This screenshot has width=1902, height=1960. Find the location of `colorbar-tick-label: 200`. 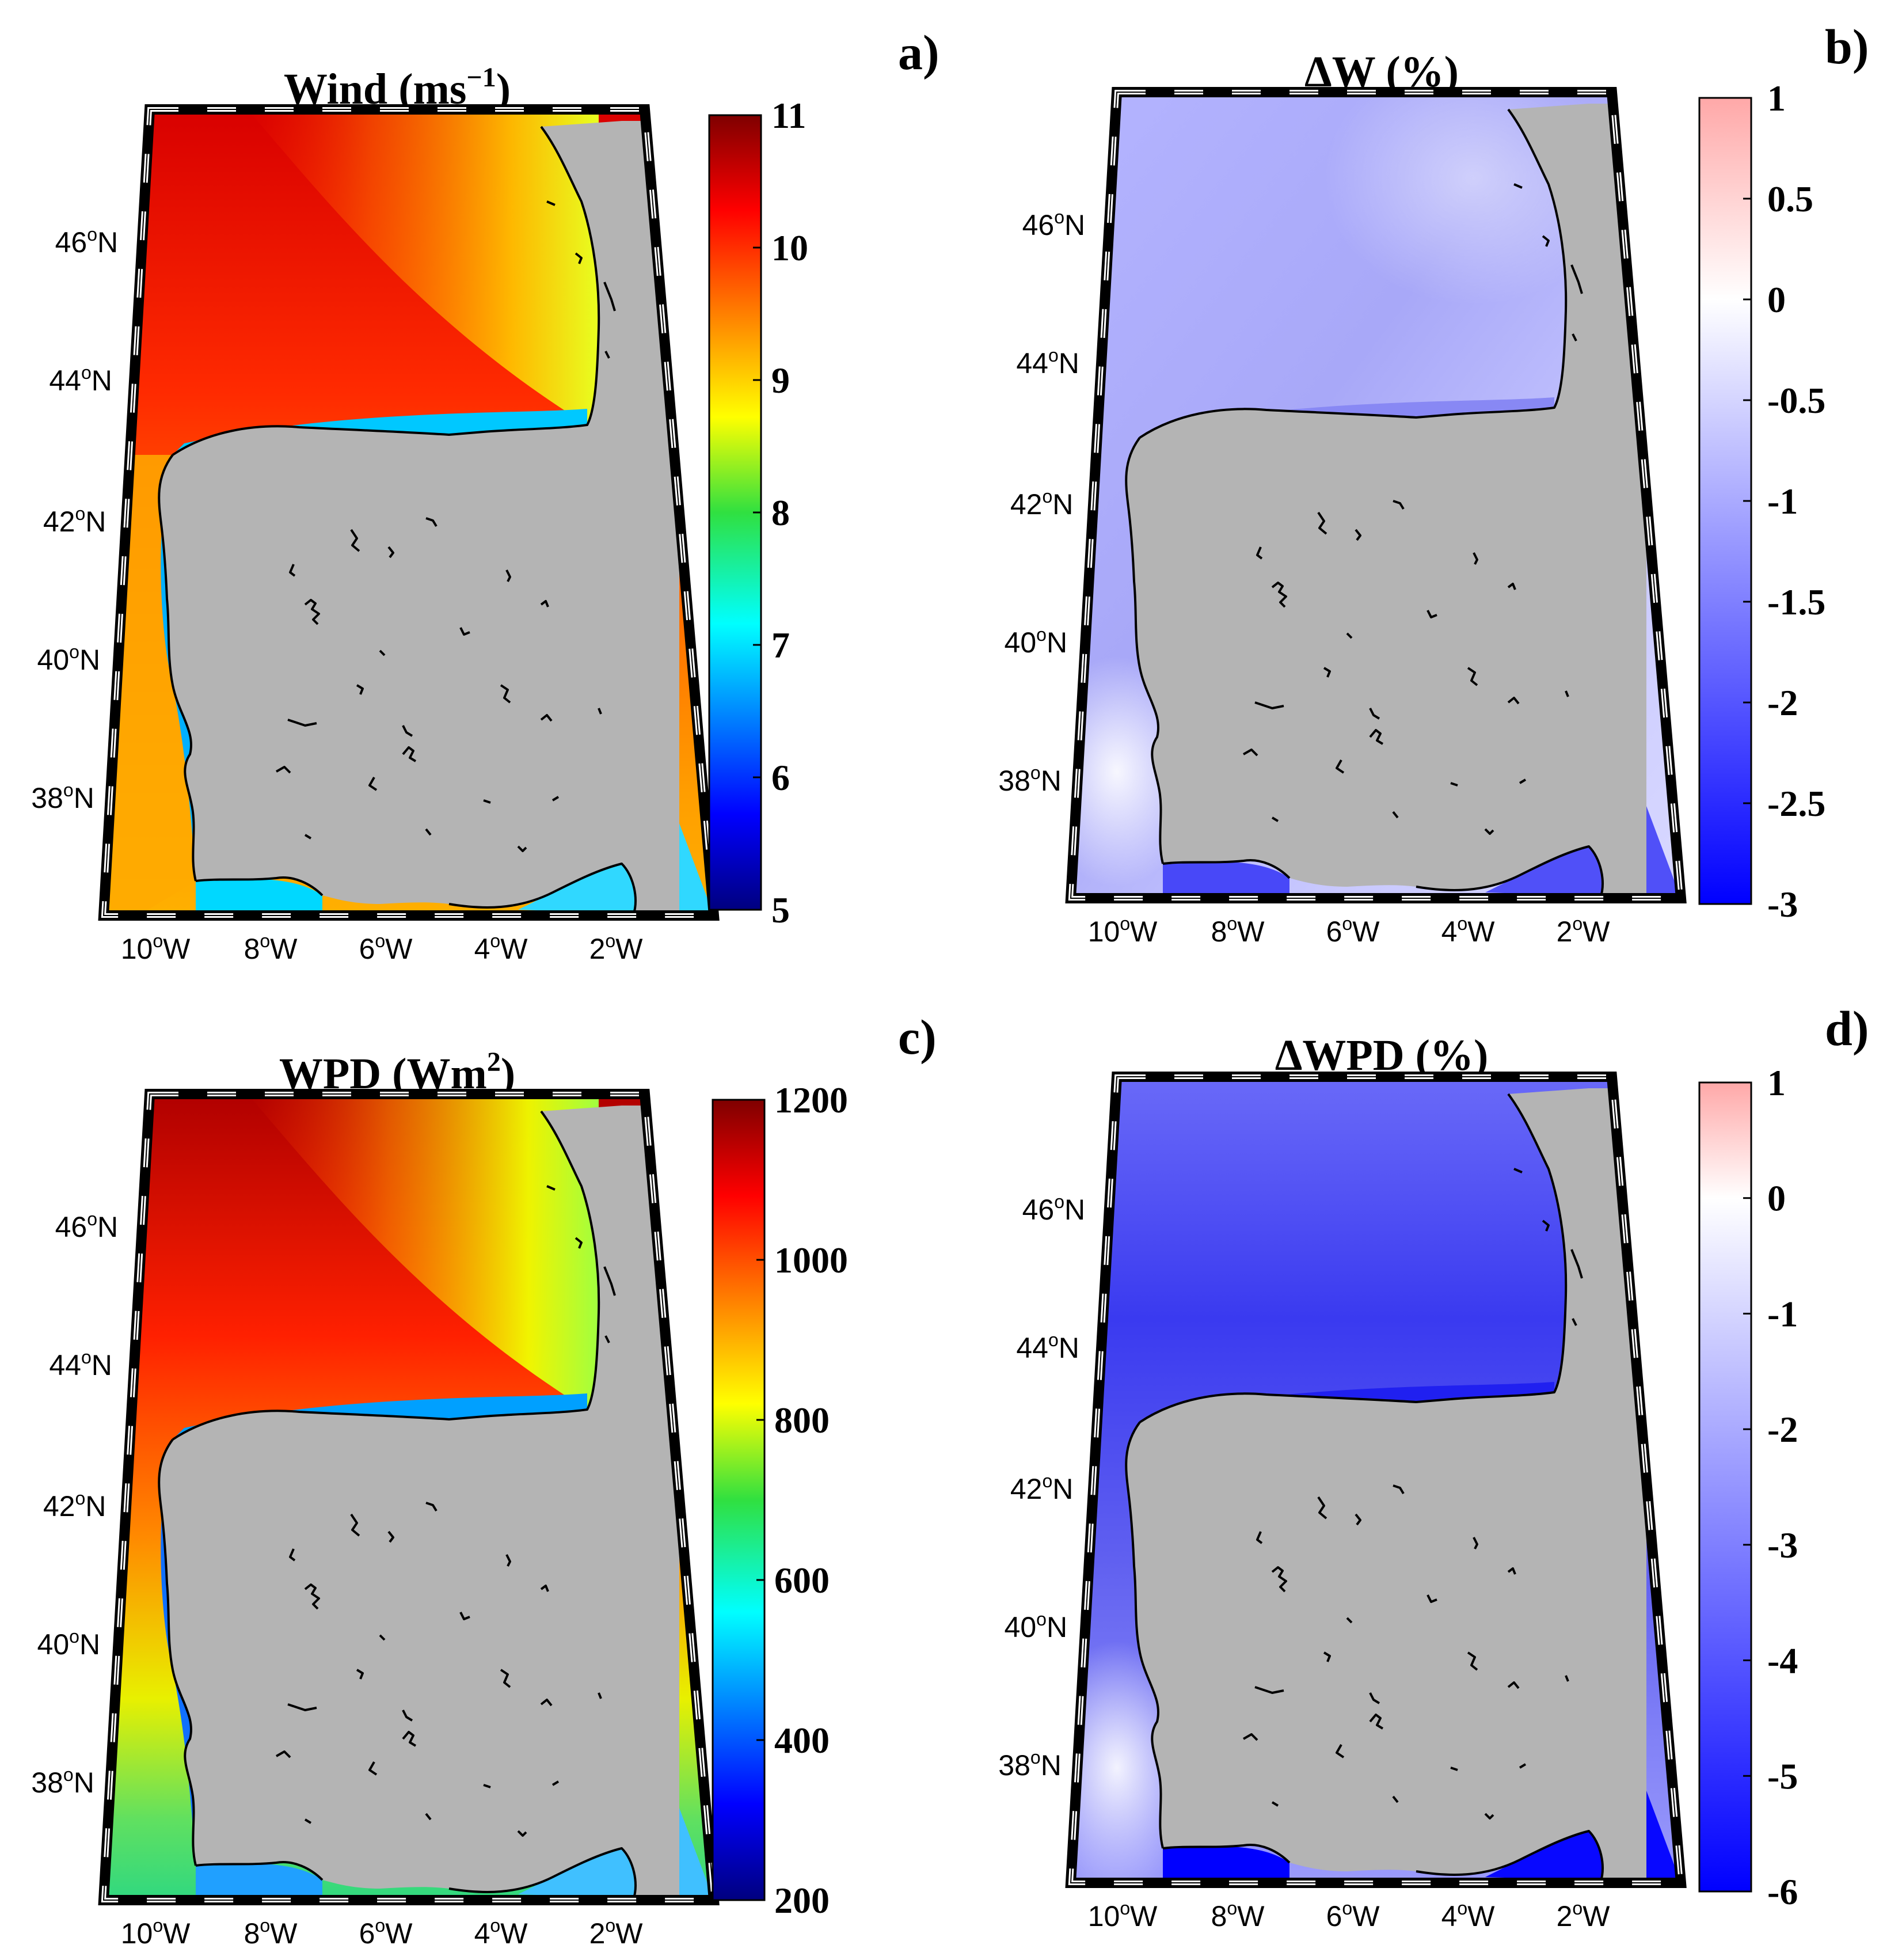

colorbar-tick-label: 200 is located at coordinates (802, 1900).